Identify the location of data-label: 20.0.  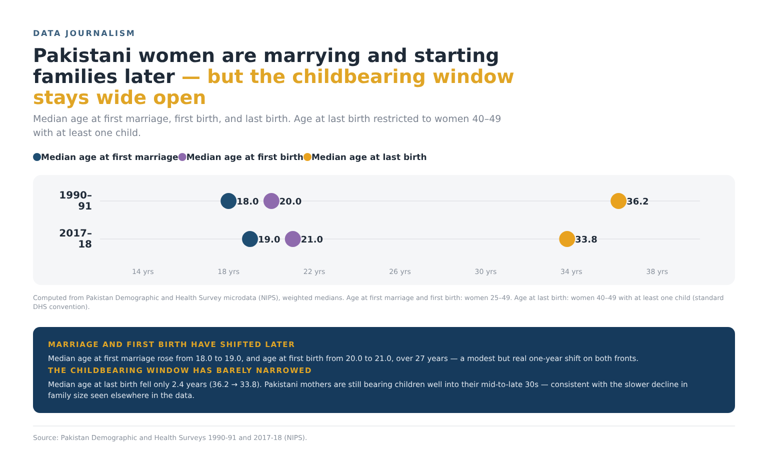
(290, 203).